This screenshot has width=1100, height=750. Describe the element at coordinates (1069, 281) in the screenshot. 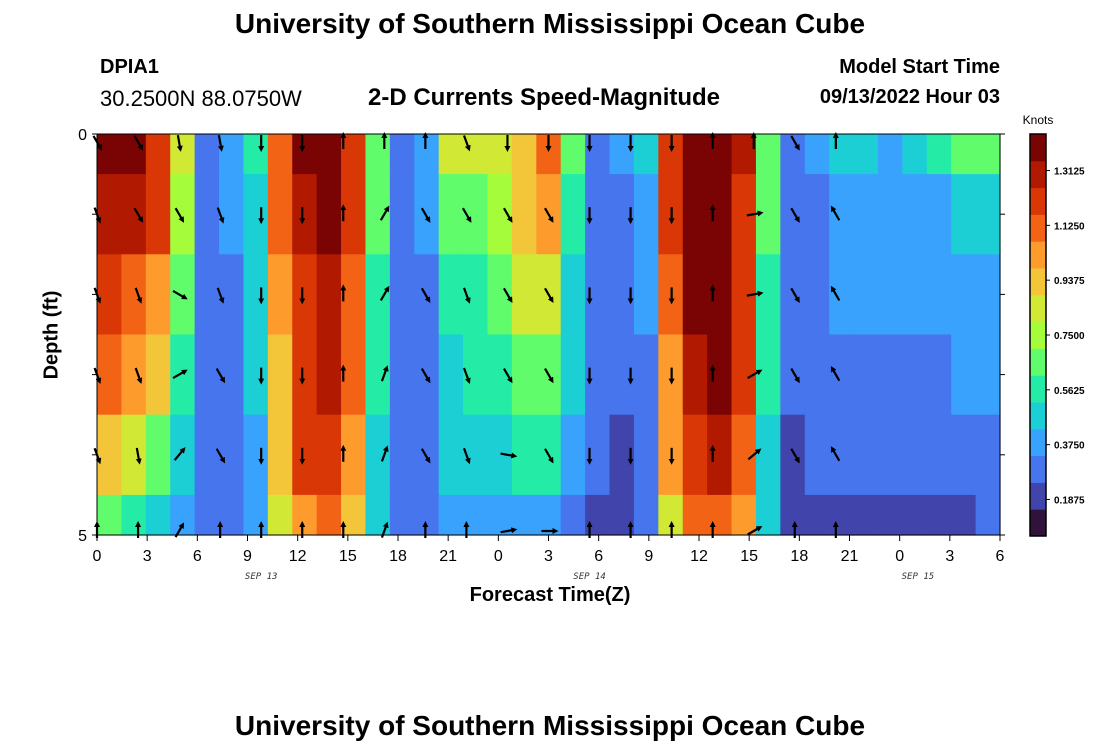

I see `colorbar-tick-label: 0.9375` at that location.